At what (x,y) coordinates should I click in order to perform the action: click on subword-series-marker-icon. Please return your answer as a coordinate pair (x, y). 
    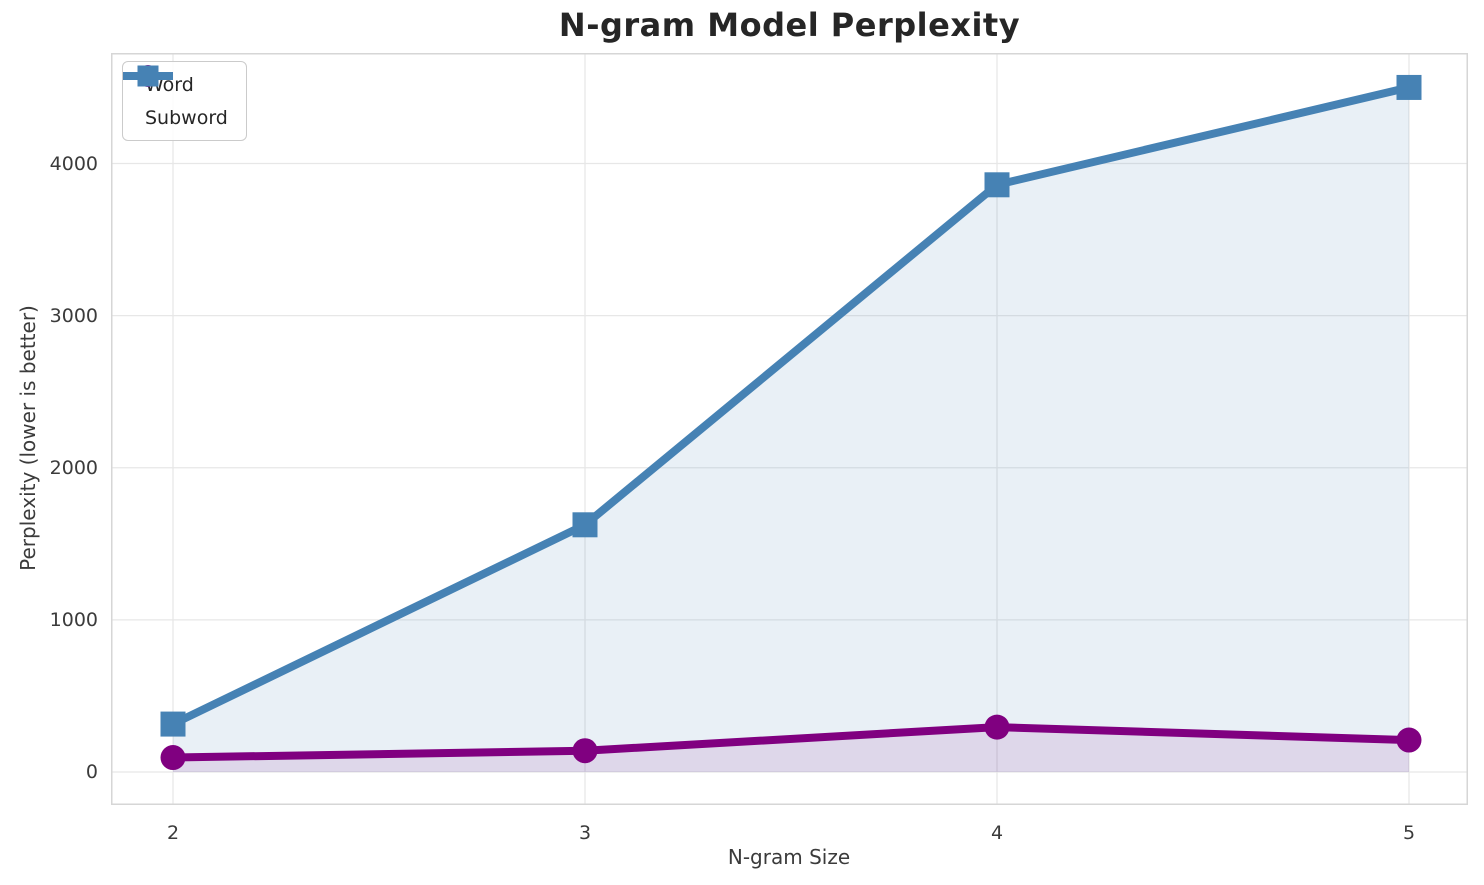
    Looking at the image, I should click on (148, 76).